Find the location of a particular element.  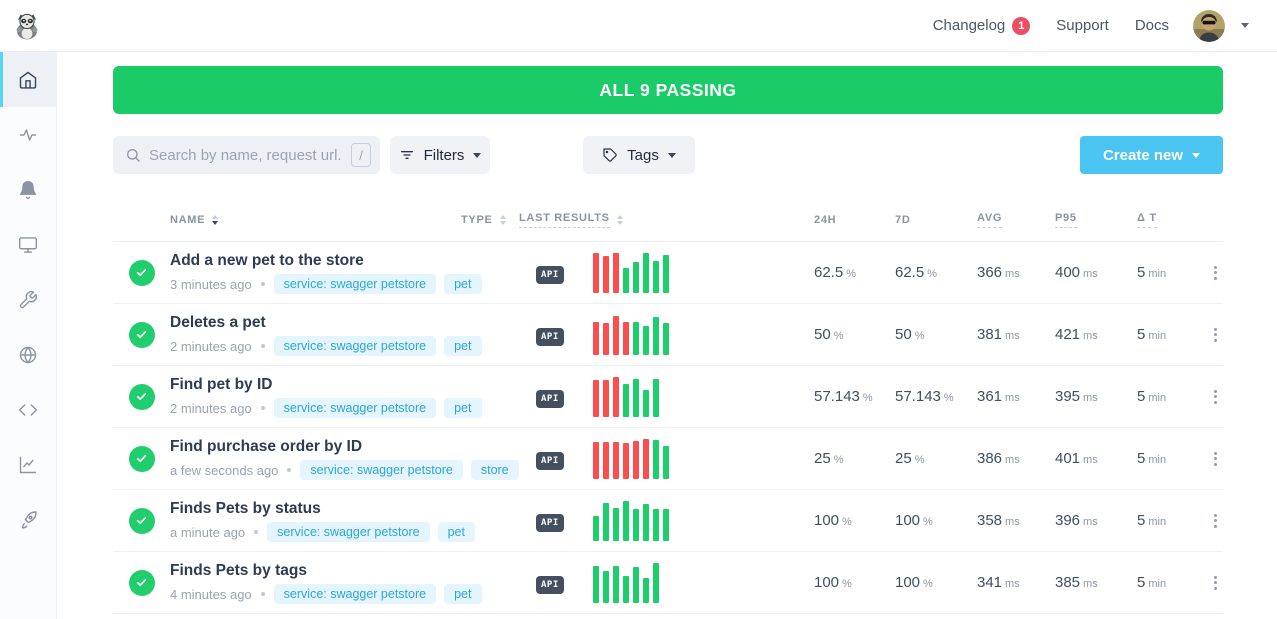

sidebar-item-maintenance is located at coordinates (28, 299).